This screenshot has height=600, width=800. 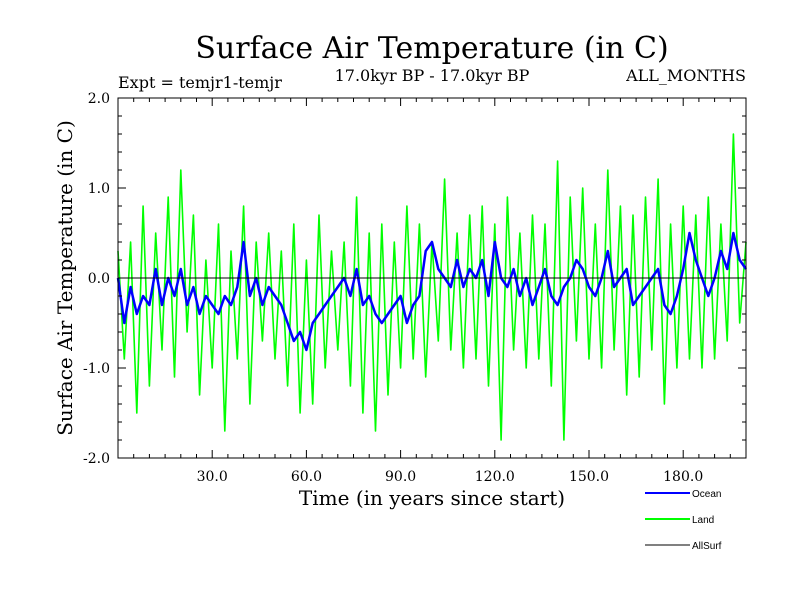 What do you see at coordinates (432, 498) in the screenshot?
I see `x-axis-label: Time (in years since start)` at bounding box center [432, 498].